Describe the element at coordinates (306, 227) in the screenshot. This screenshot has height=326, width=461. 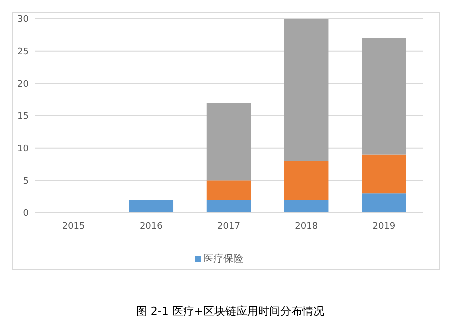
I see `x-tick-label: 2018` at that location.